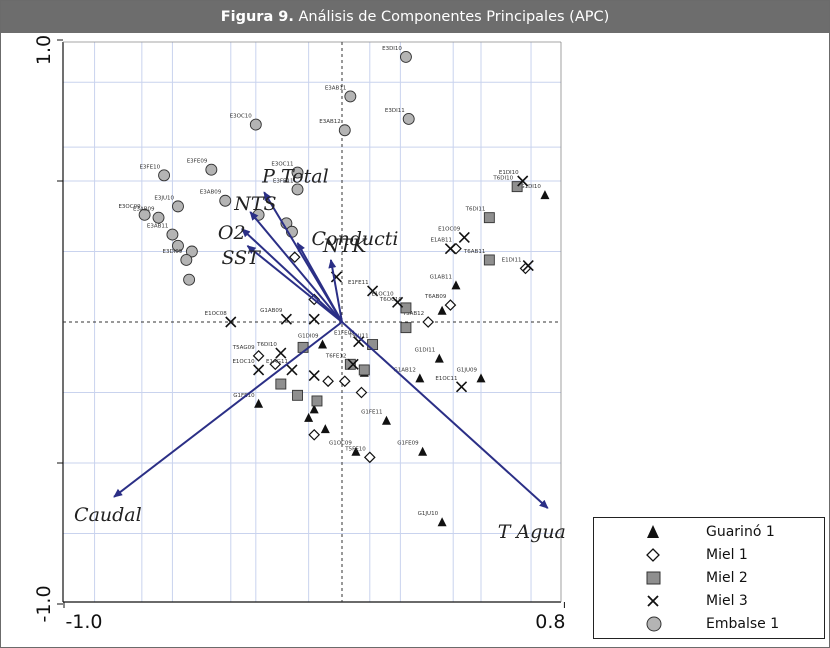 This screenshot has height=648, width=830. Describe the element at coordinates (44, 50) in the screenshot. I see `y-tick-label: 1.0` at that location.